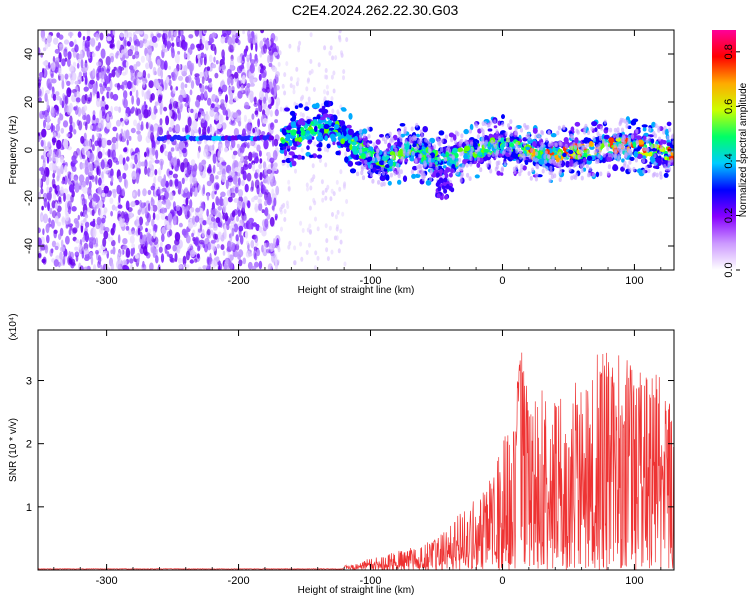 Image resolution: width=750 pixels, height=600 pixels. What do you see at coordinates (29, 445) in the screenshot?
I see `y-tick-label: 2` at bounding box center [29, 445].